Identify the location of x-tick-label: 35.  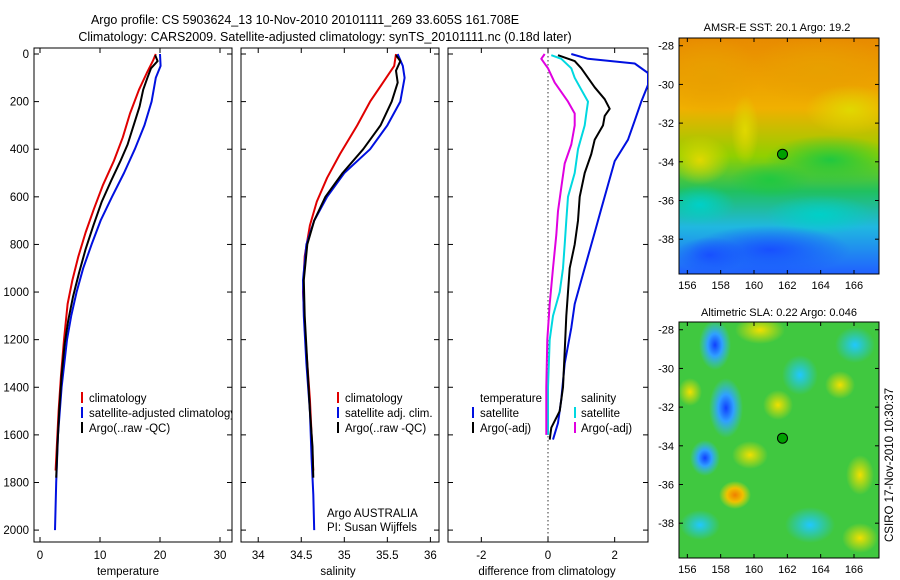
(344, 556).